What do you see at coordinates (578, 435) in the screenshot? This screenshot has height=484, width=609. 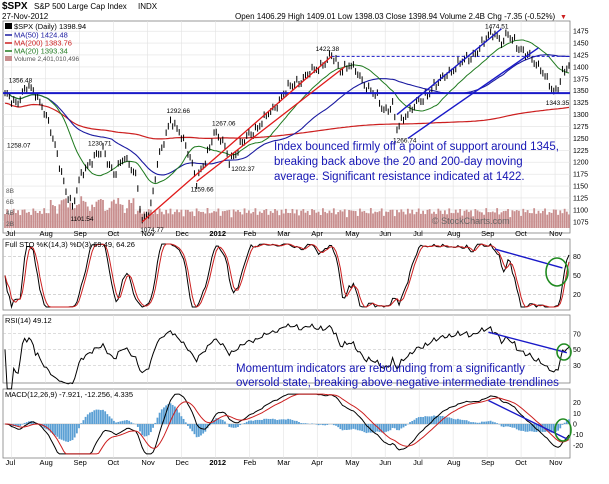 I see `macd-tick-label: -10` at bounding box center [578, 435].